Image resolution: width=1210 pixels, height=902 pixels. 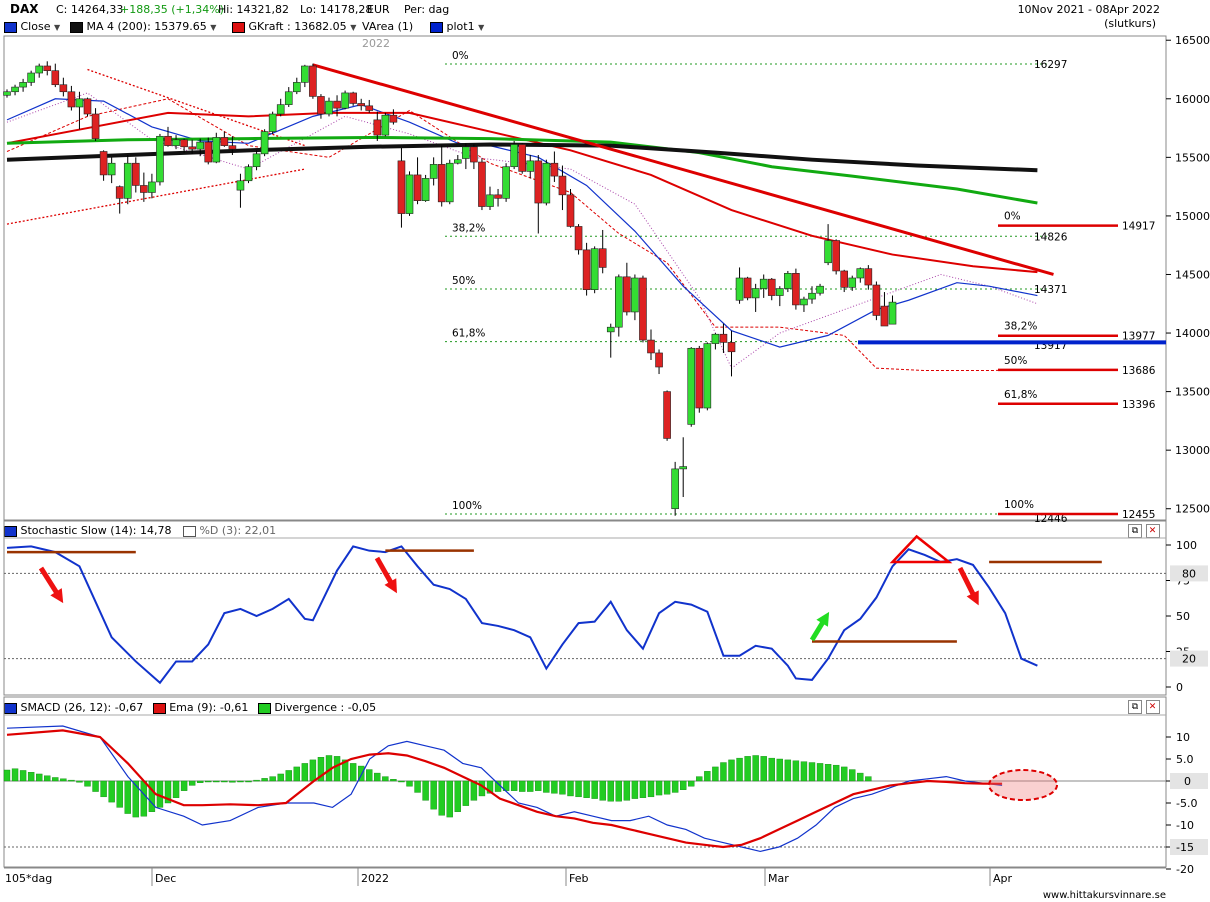 I want to click on macd-tick-label: 10, so click(x=1183, y=737).